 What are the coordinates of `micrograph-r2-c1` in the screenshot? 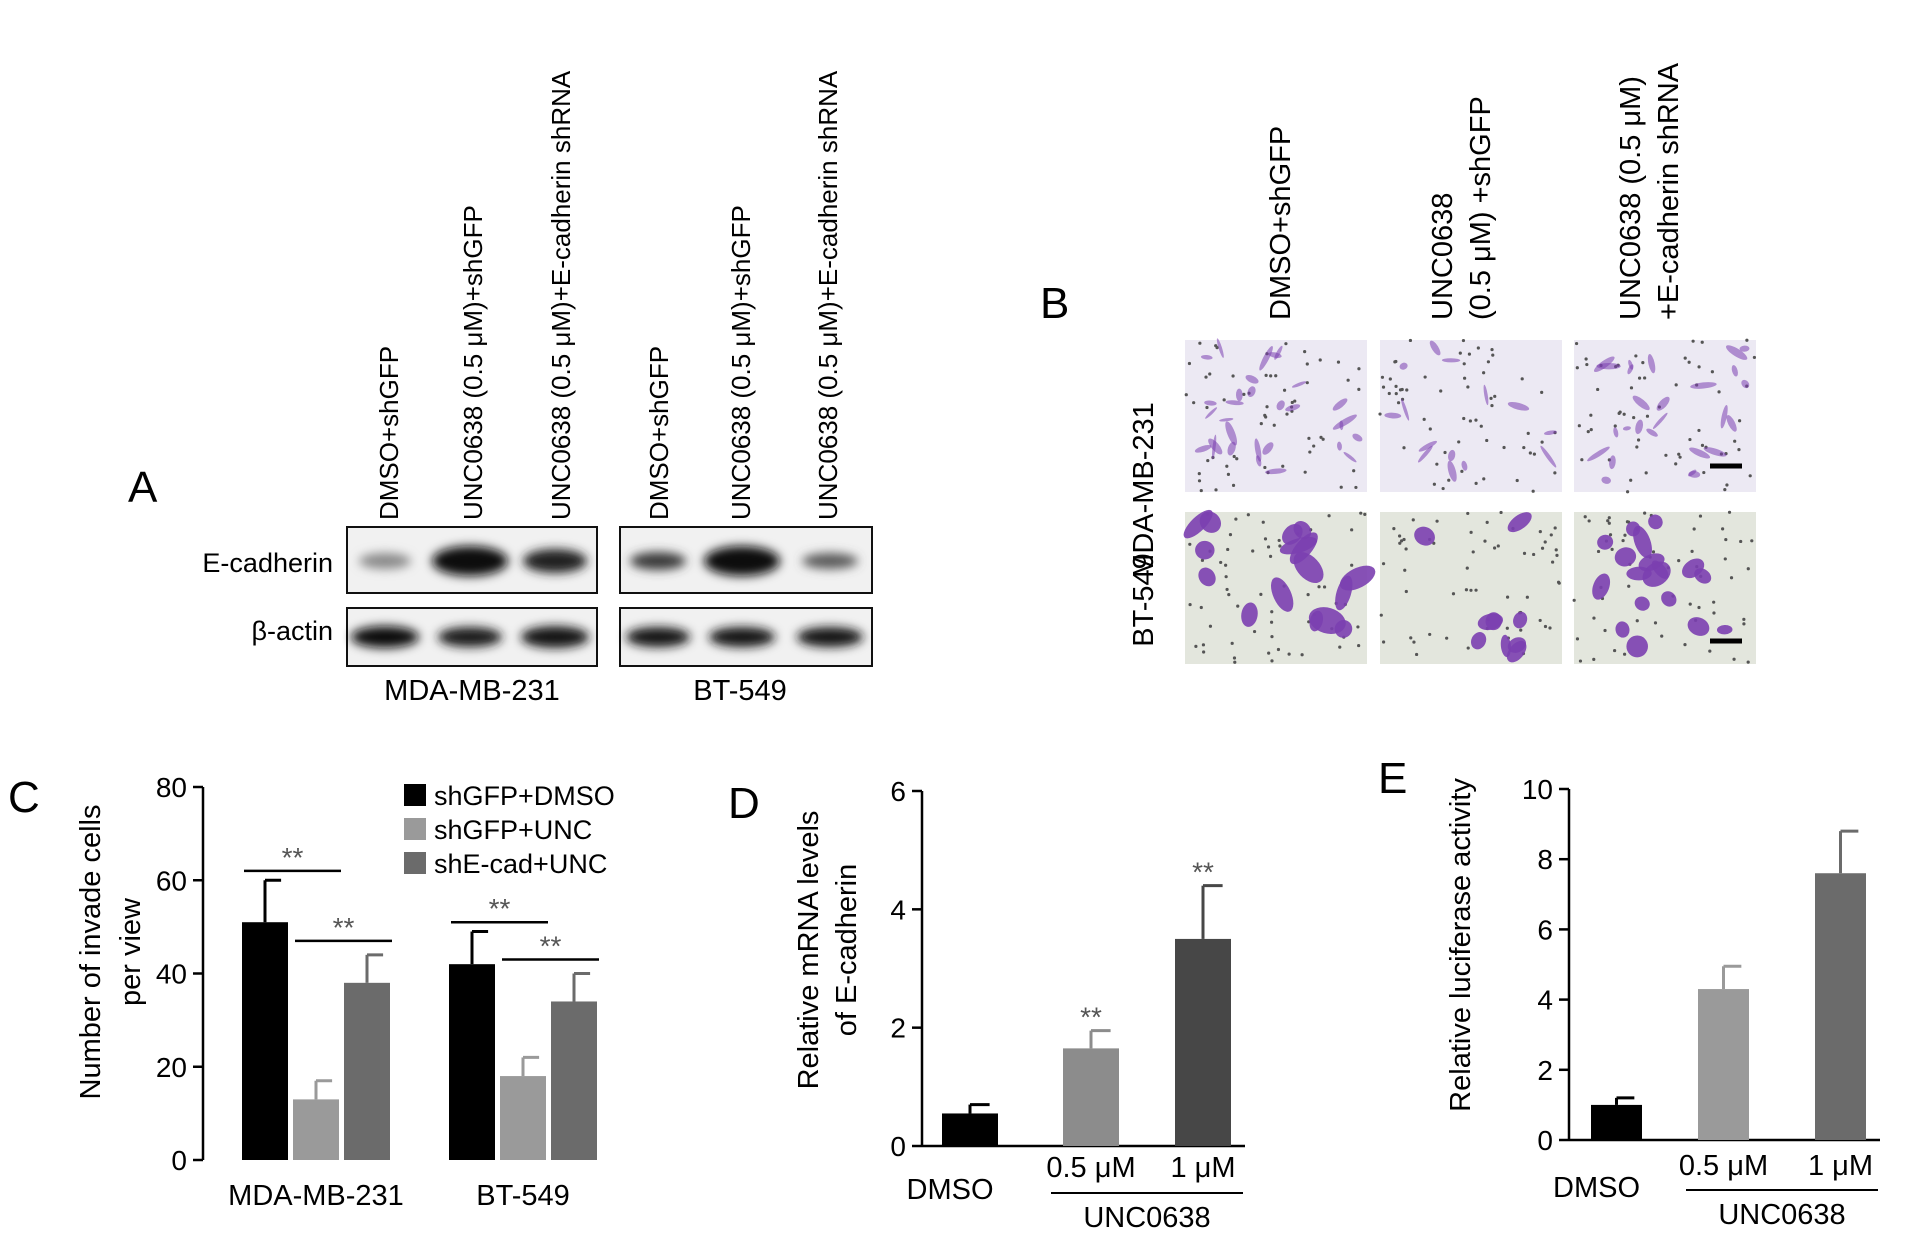 It's located at (1279, 586).